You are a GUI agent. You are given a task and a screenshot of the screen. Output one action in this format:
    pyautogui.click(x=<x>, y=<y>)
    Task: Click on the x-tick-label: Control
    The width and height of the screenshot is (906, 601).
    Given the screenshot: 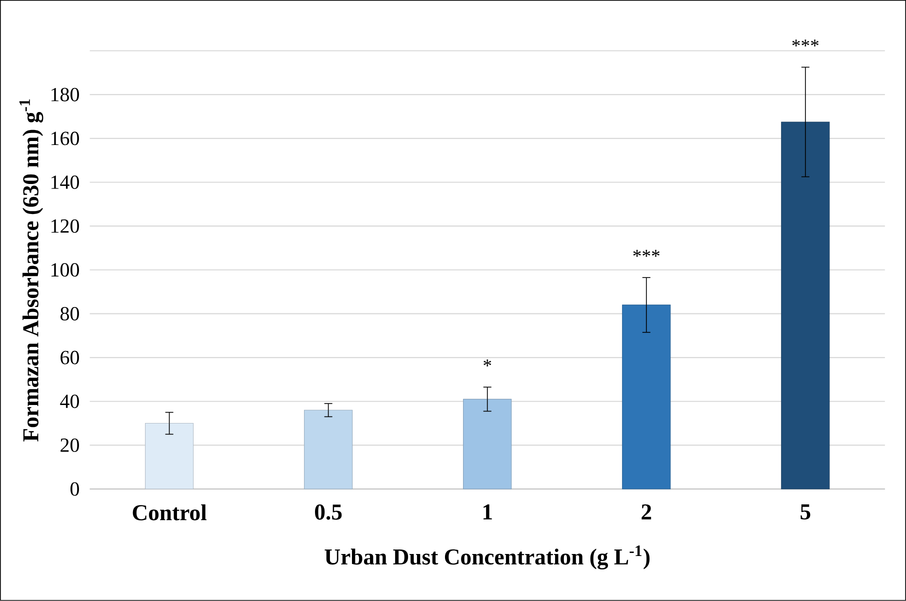 What is the action you would take?
    pyautogui.click(x=169, y=512)
    